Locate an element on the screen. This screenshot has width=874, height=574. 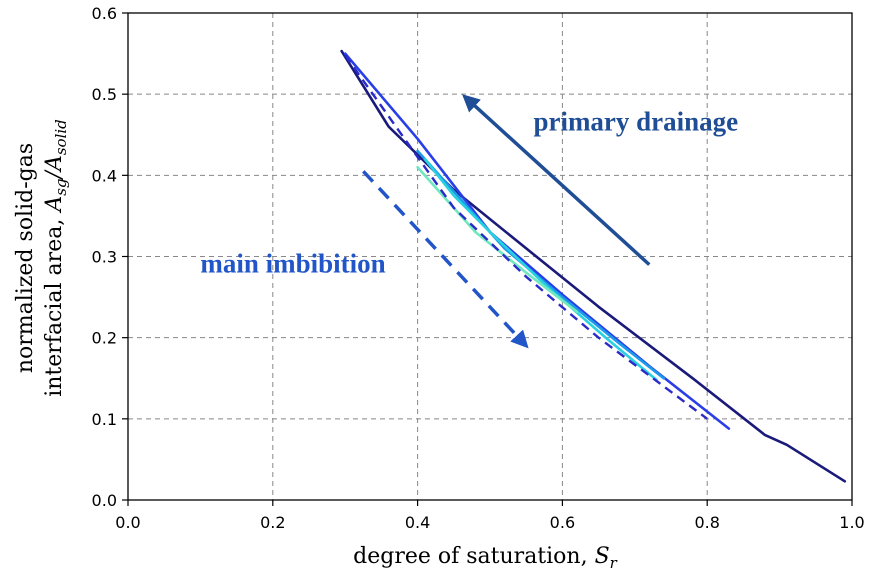
x-tick-label: 0.0 is located at coordinates (127, 522).